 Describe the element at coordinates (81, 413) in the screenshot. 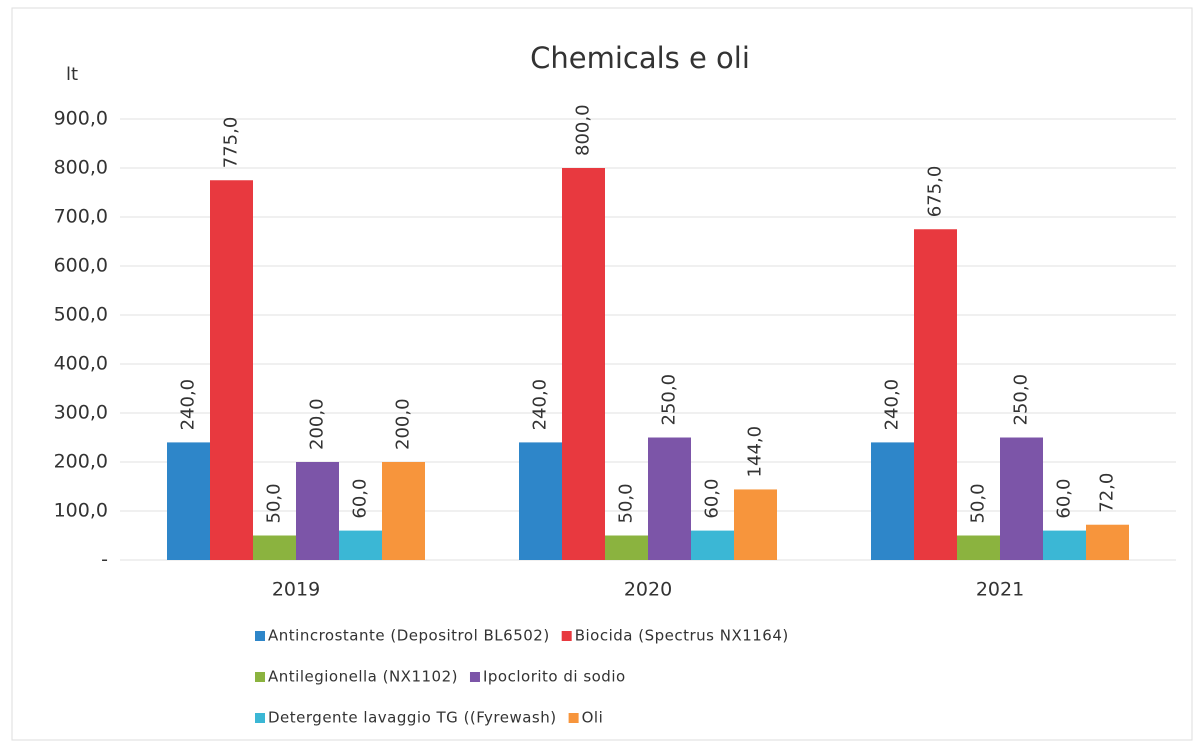

I see `y-tick-label: 300,0` at that location.